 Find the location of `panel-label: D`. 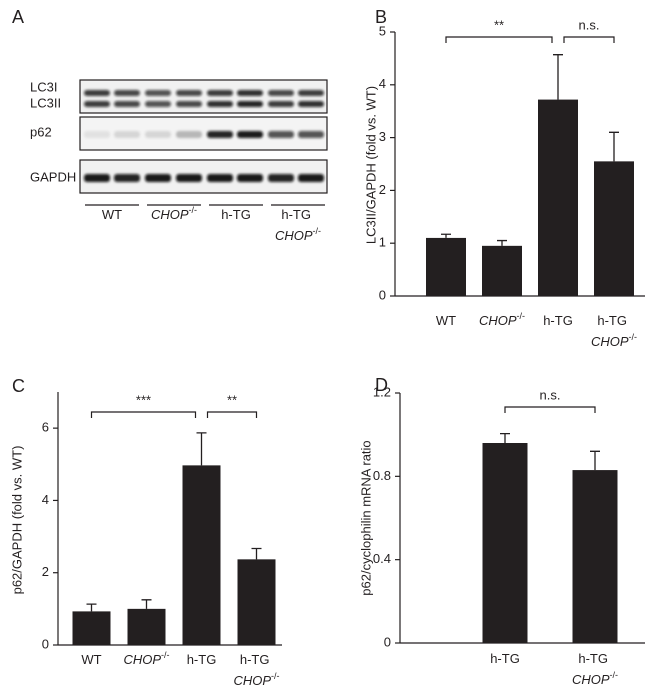

panel-label: D is located at coordinates (381, 385).